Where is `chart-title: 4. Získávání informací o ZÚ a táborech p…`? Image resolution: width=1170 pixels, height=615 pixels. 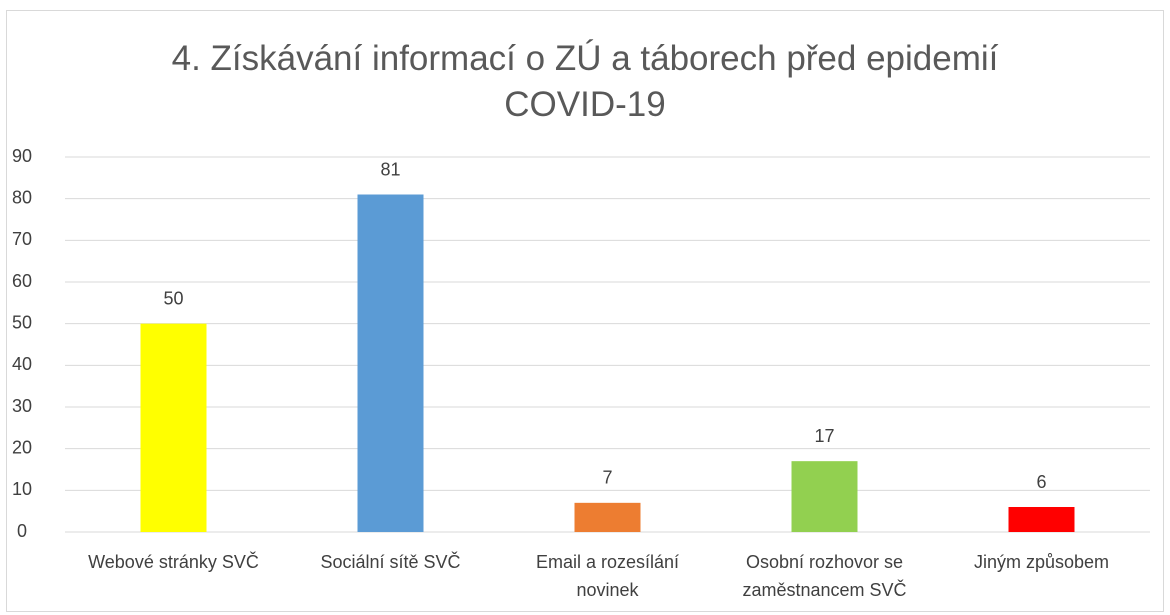 chart-title: 4. Získávání informací o ZÚ a táborech p… is located at coordinates (585, 81).